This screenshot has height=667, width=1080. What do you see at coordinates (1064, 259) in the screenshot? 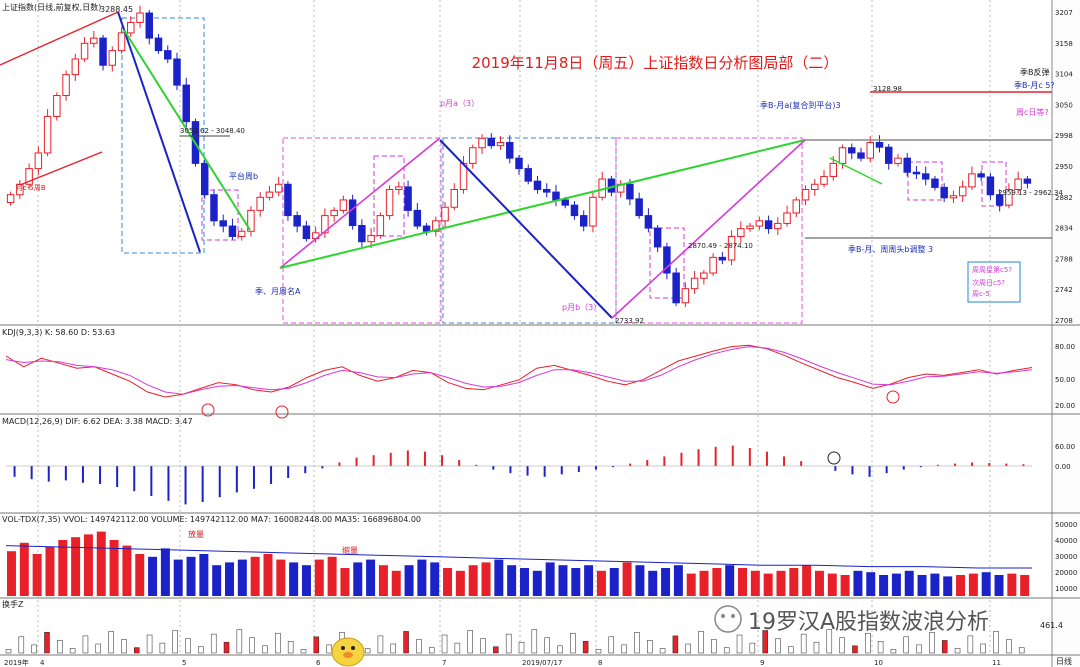
I see `y-tick-main: 2788` at bounding box center [1064, 259].